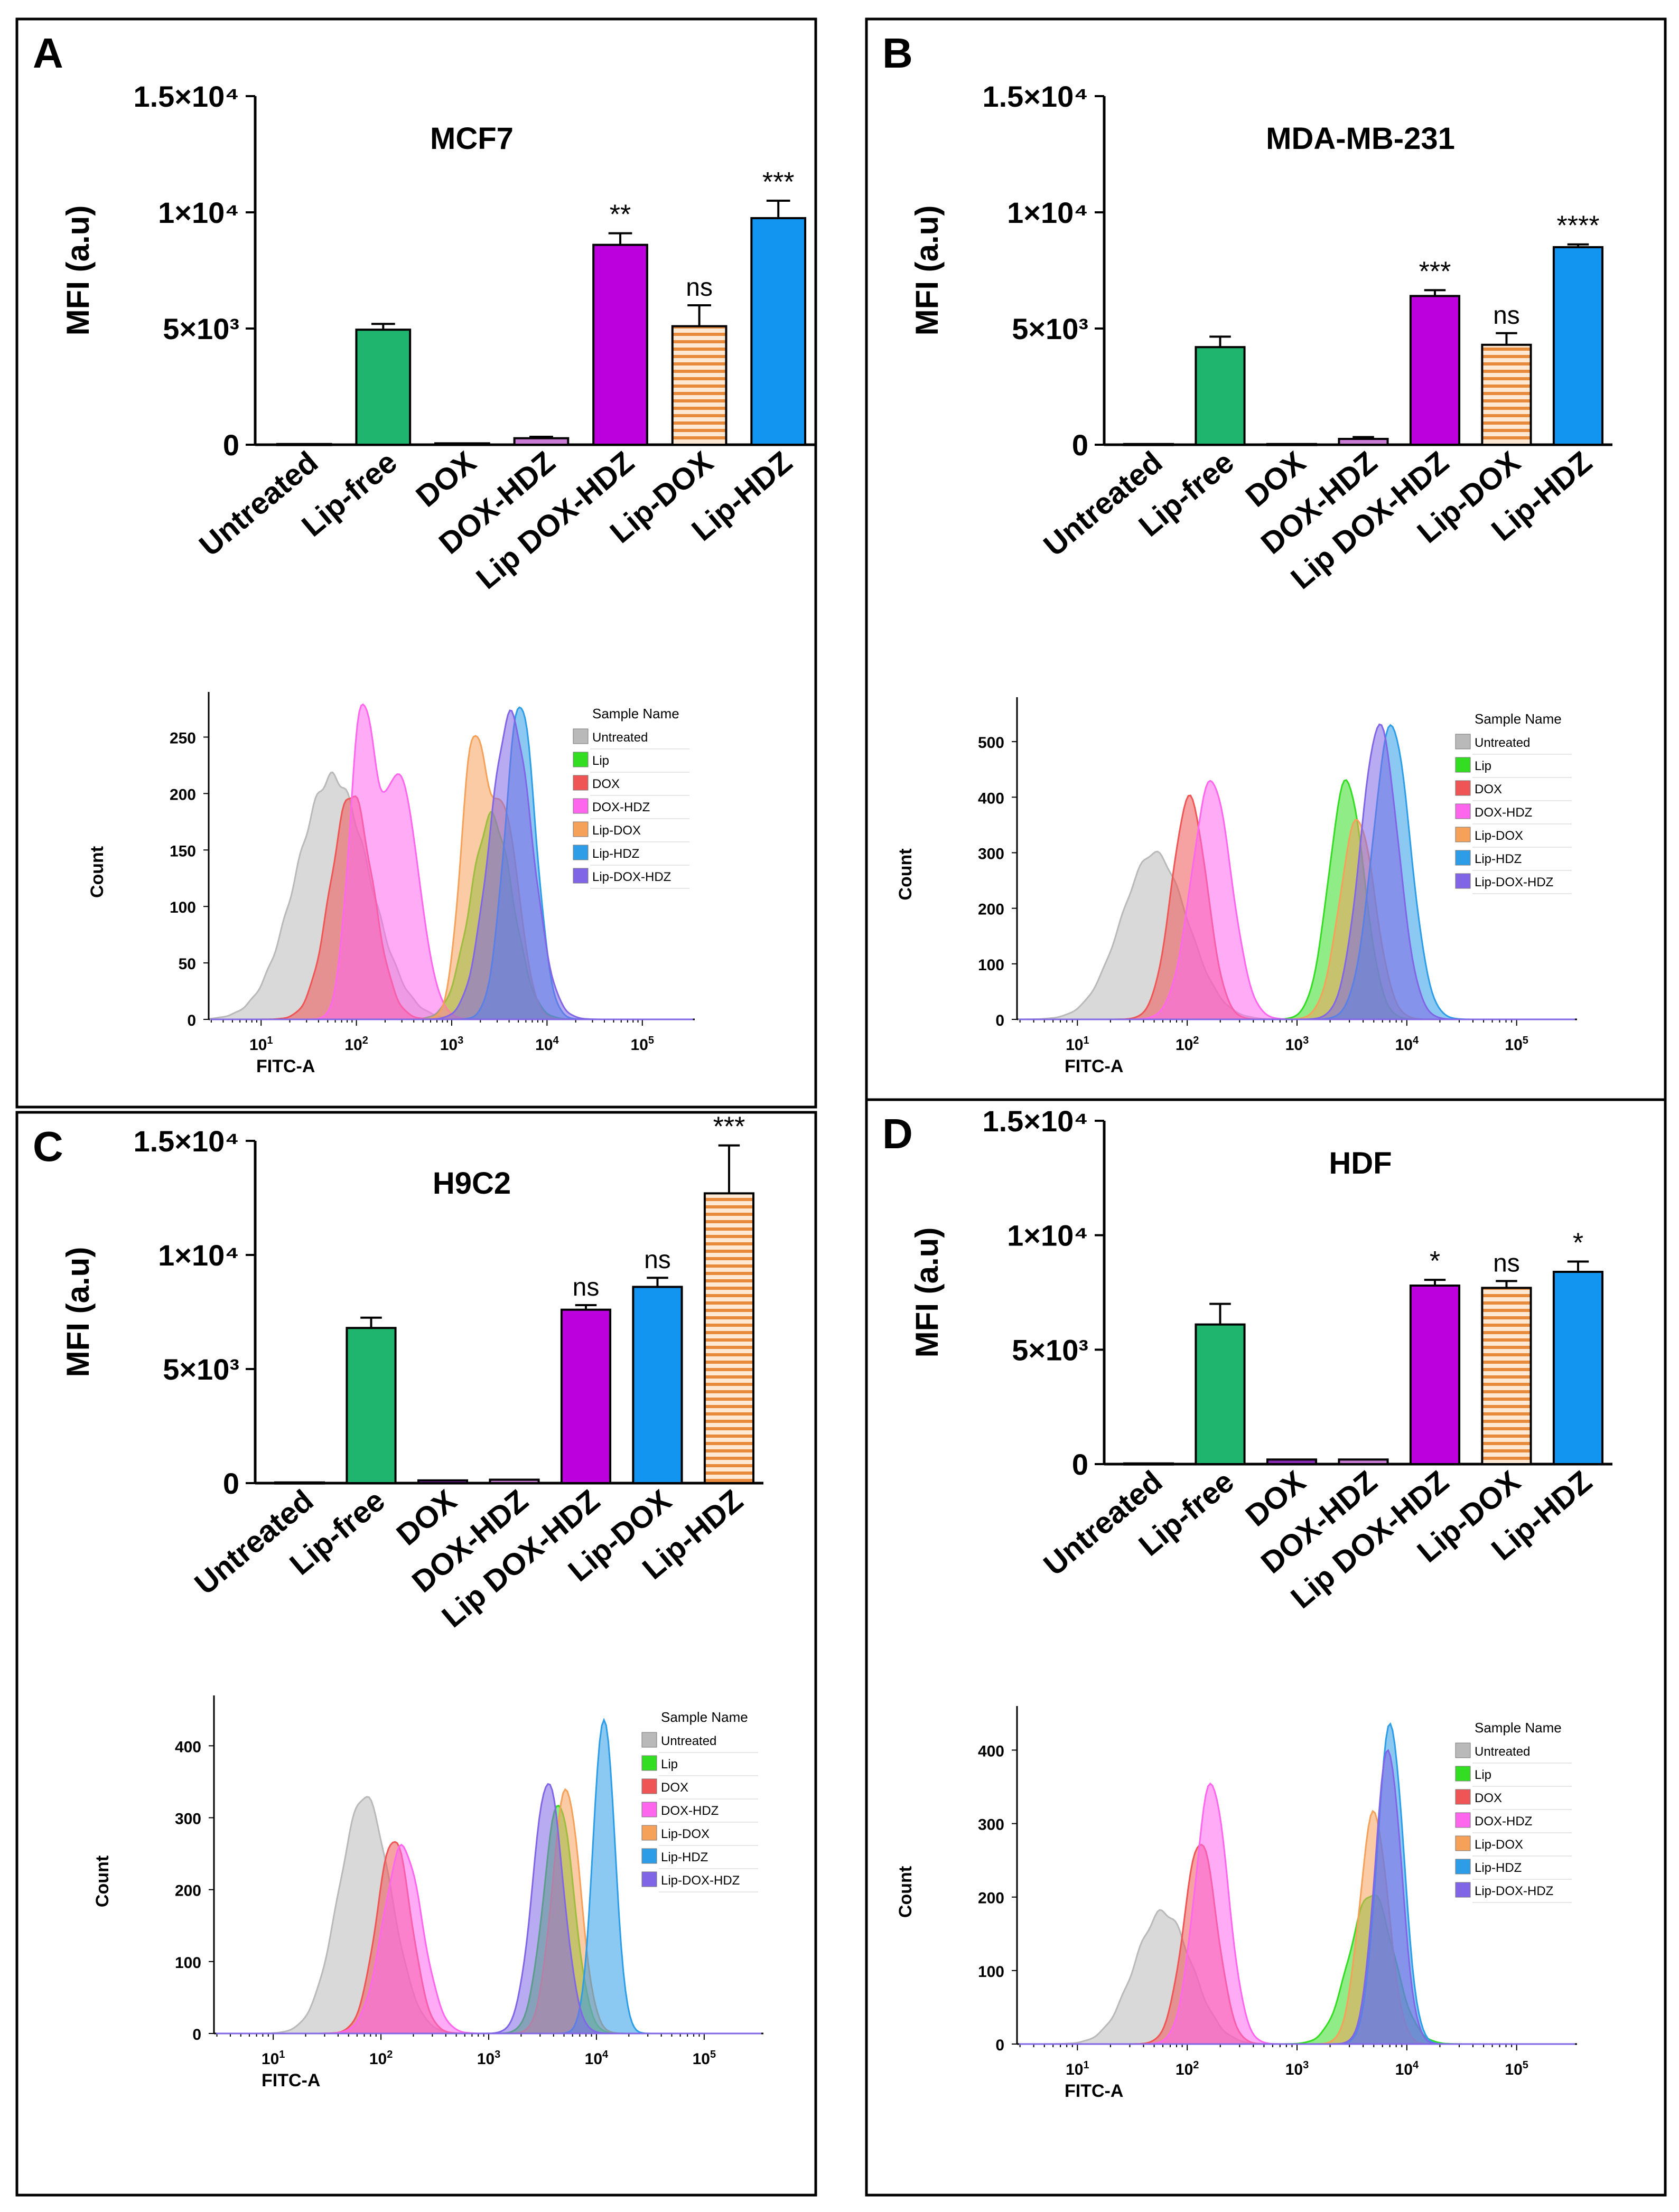  Describe the element at coordinates (991, 1751) in the screenshot. I see `hist-y-tick-label: 400` at that location.